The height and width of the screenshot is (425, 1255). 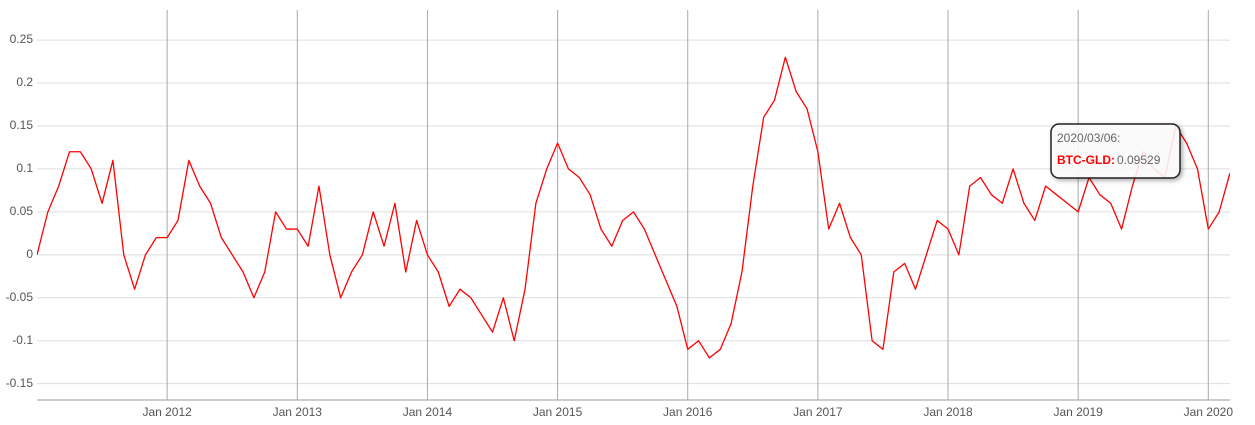 I want to click on y-tick-label: 0.15, so click(x=22, y=125).